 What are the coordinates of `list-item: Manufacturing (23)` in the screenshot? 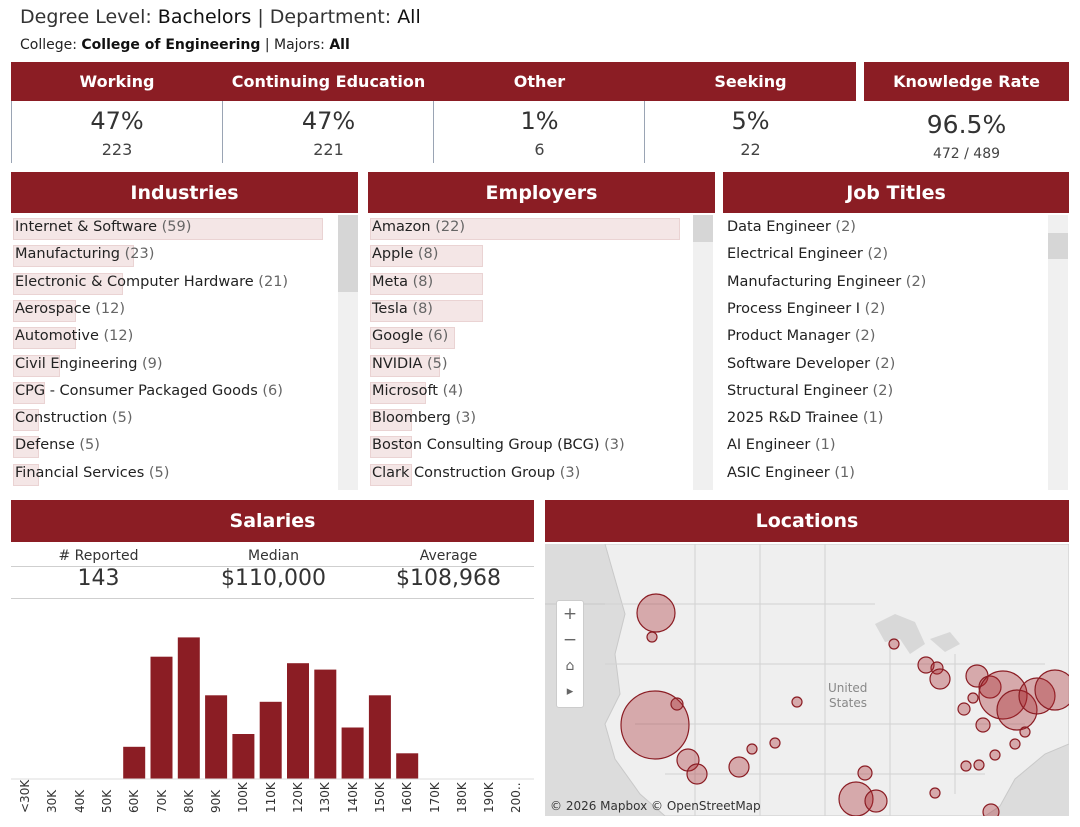 It's located at (173, 255).